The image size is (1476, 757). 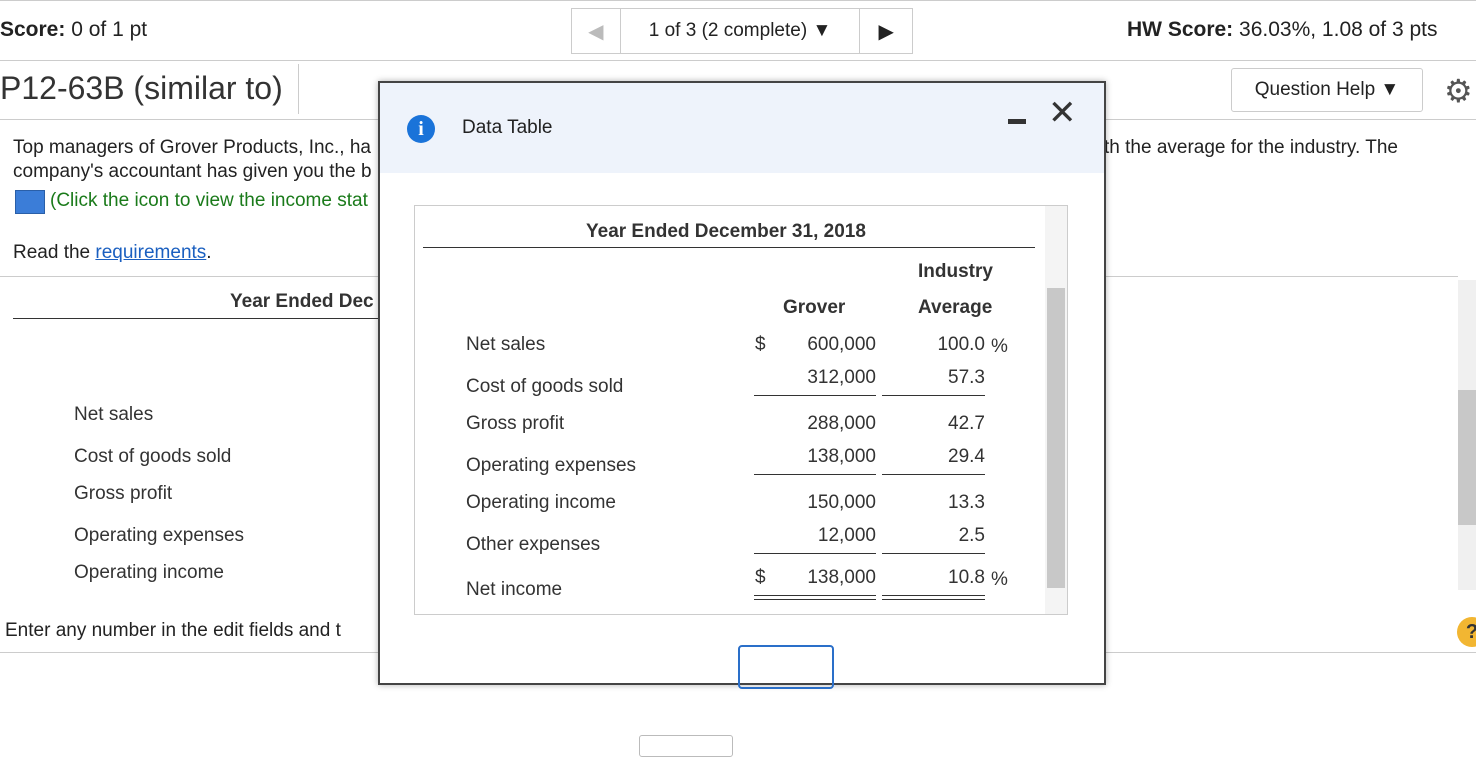 I want to click on dialog-table-heading: Year Ended December 31, 2018, so click(x=726, y=231).